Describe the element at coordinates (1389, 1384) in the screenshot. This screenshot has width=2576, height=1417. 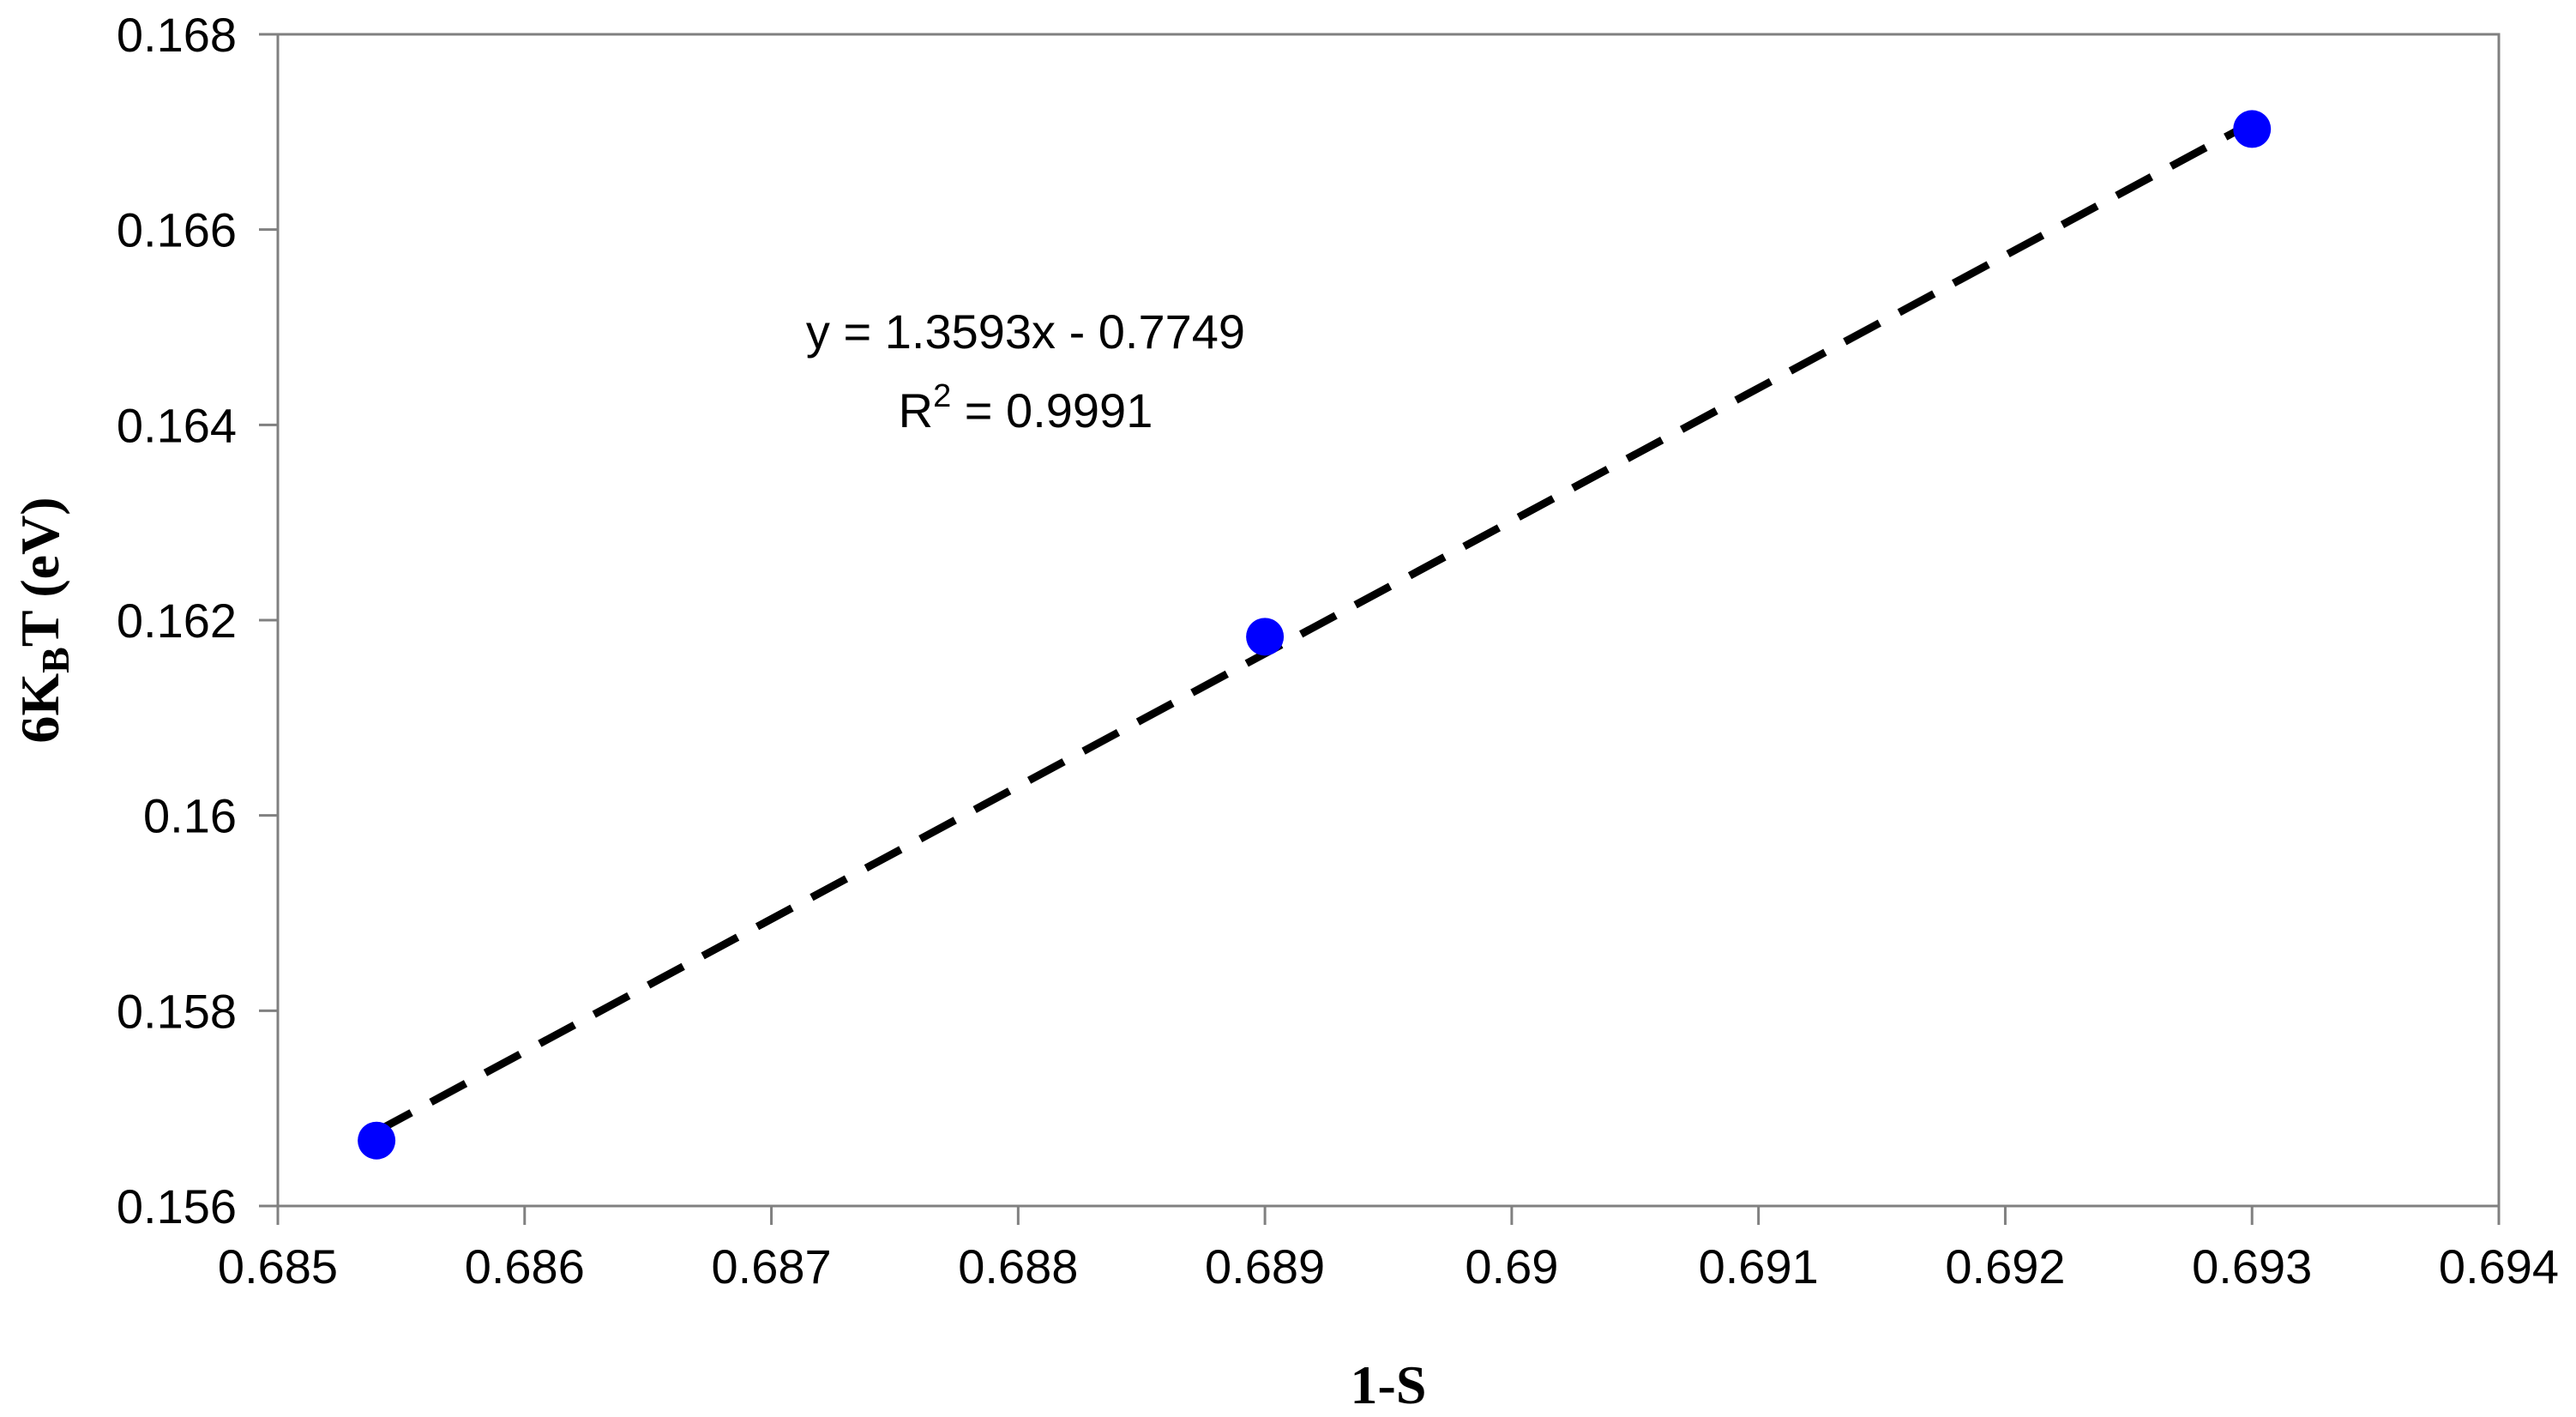
I see `x-axis-title: 1-S` at that location.